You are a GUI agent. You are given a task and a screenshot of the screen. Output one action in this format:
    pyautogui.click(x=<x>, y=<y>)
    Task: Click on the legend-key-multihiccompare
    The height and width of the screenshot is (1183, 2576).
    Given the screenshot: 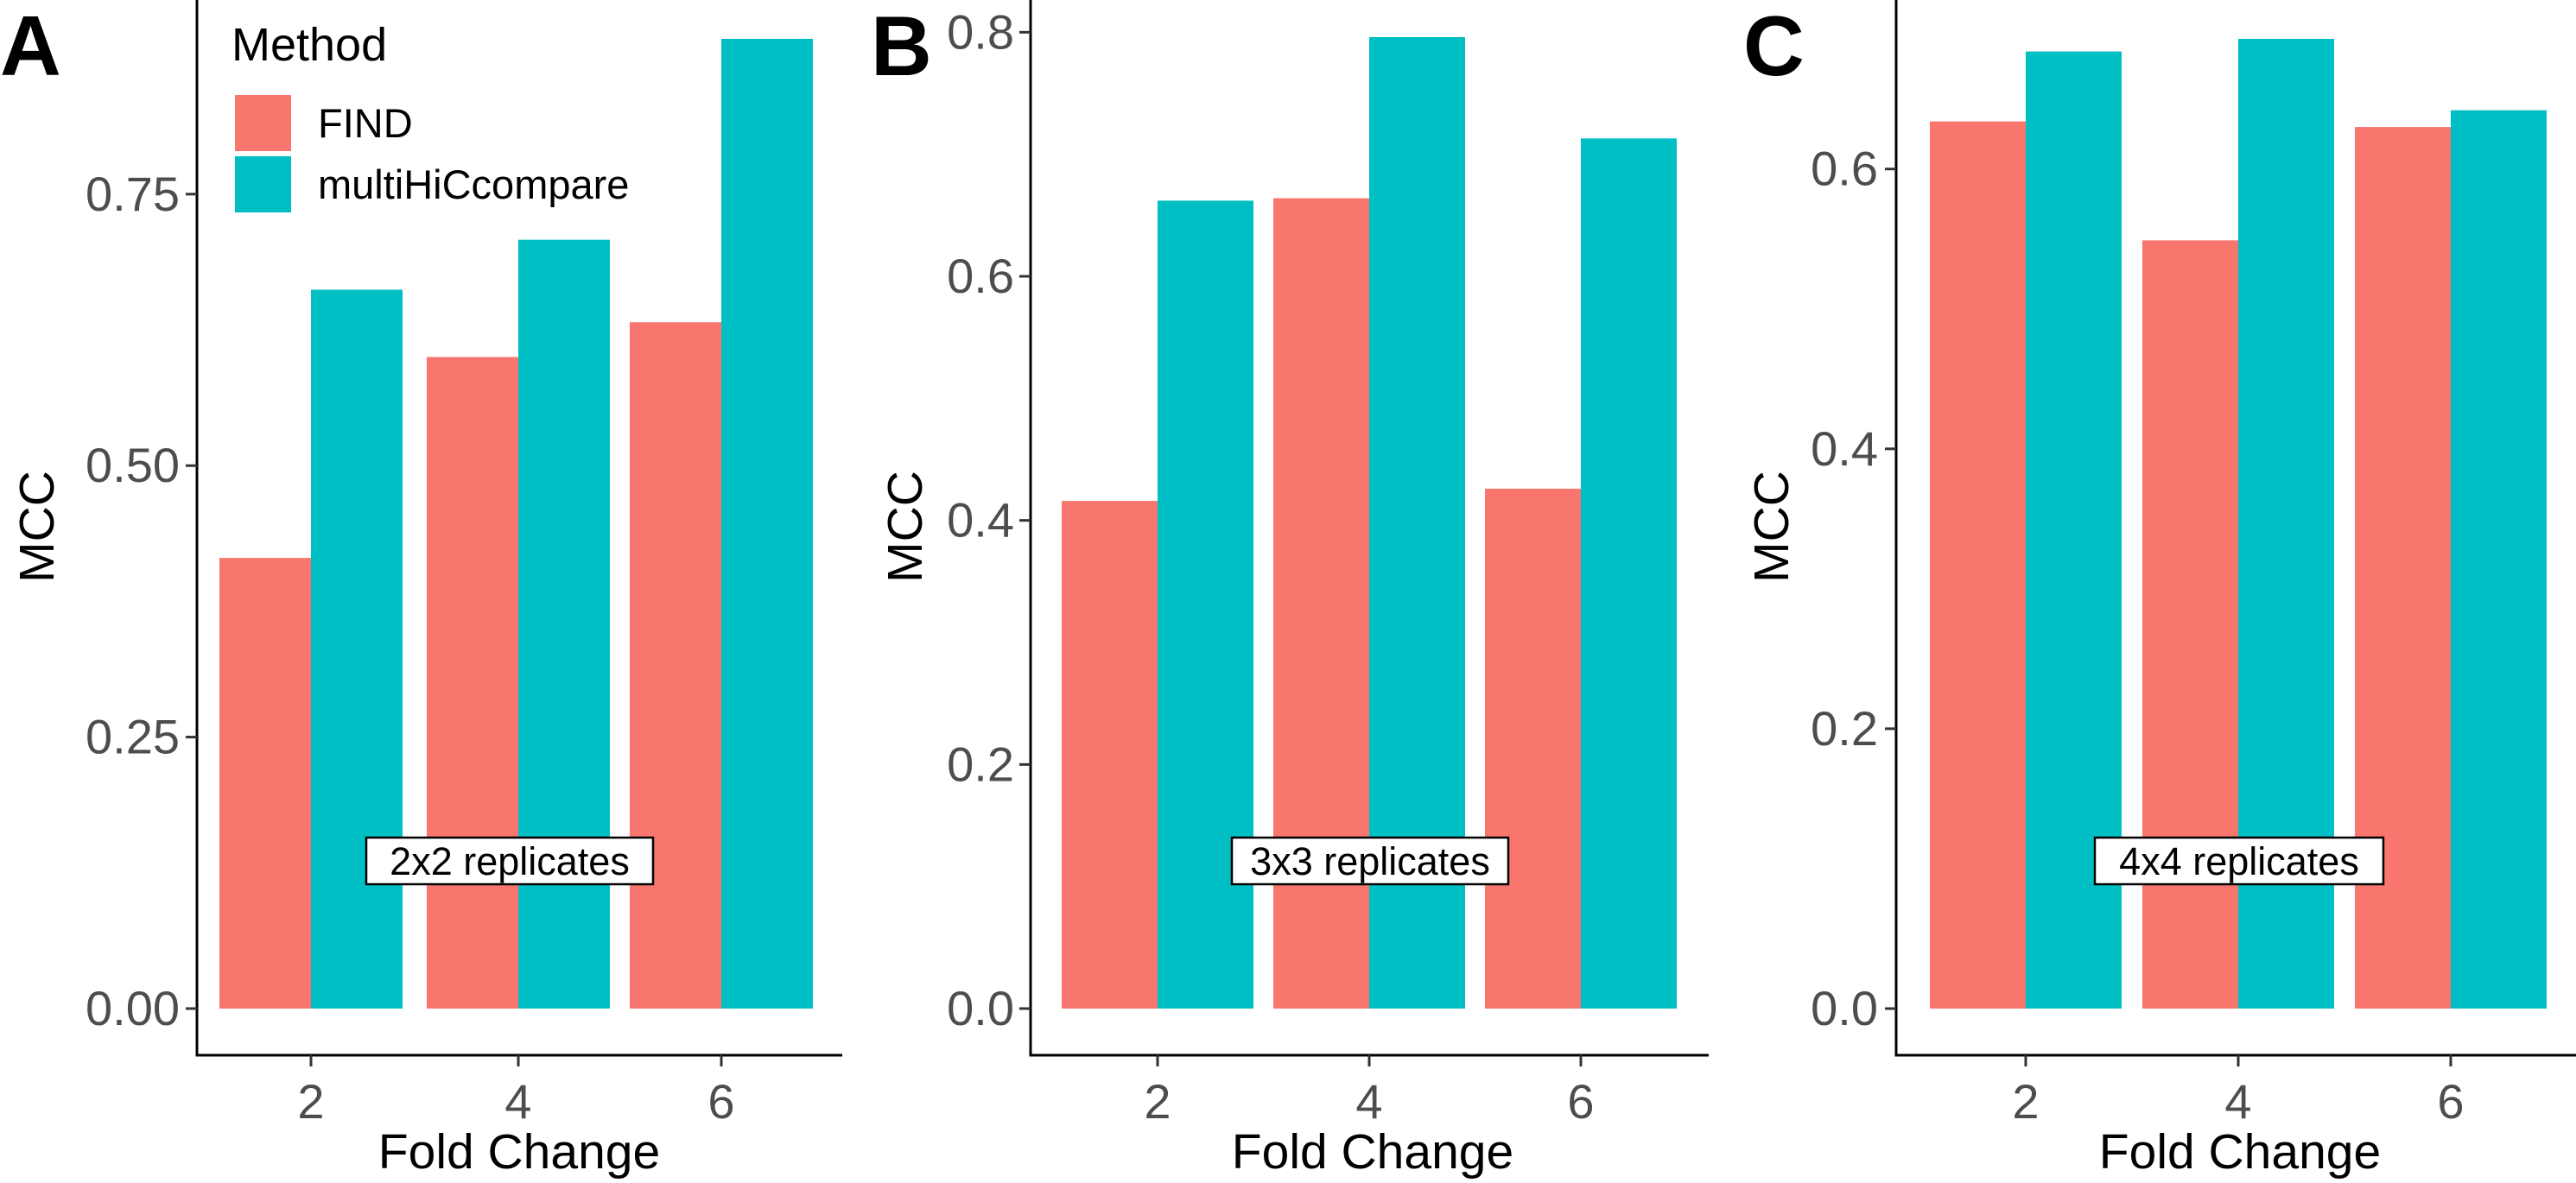 What is the action you would take?
    pyautogui.click(x=263, y=184)
    